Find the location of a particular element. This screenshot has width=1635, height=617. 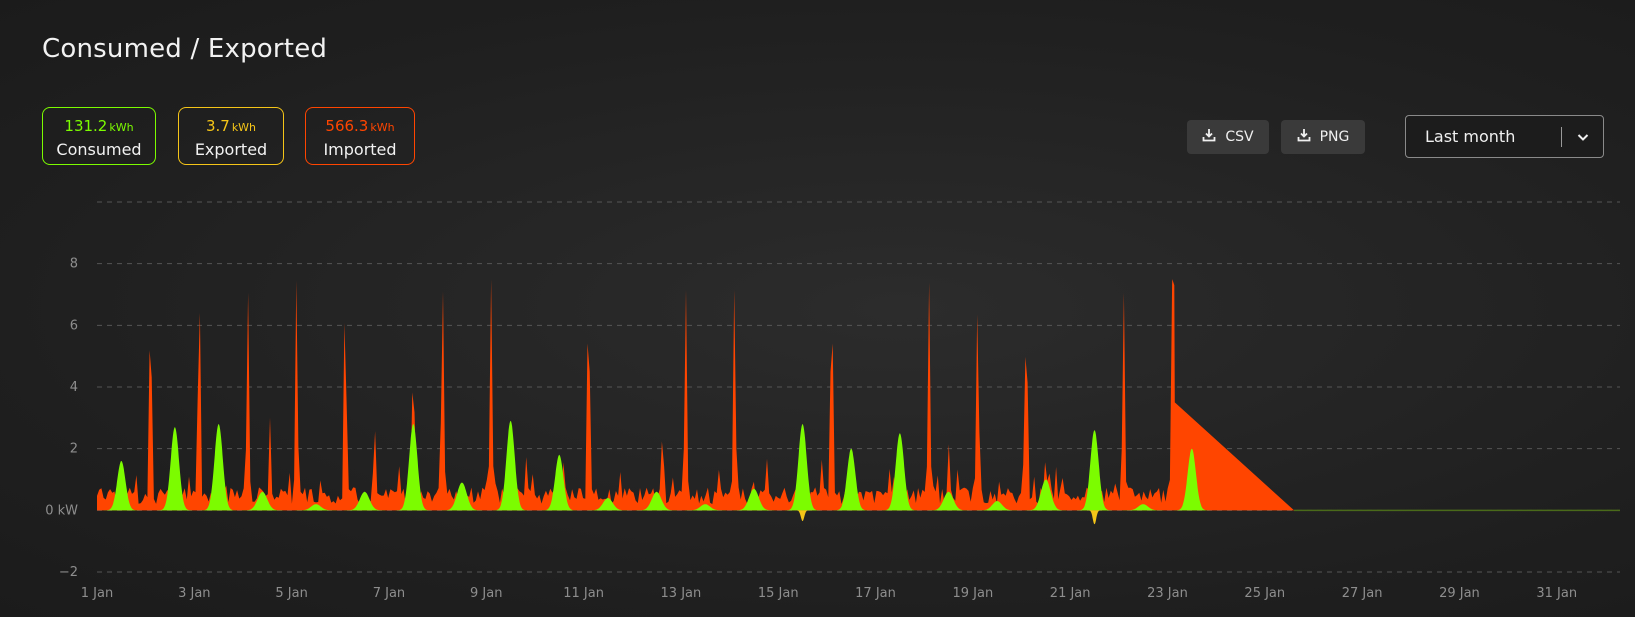

csv-download-button: CSV is located at coordinates (1228, 137).